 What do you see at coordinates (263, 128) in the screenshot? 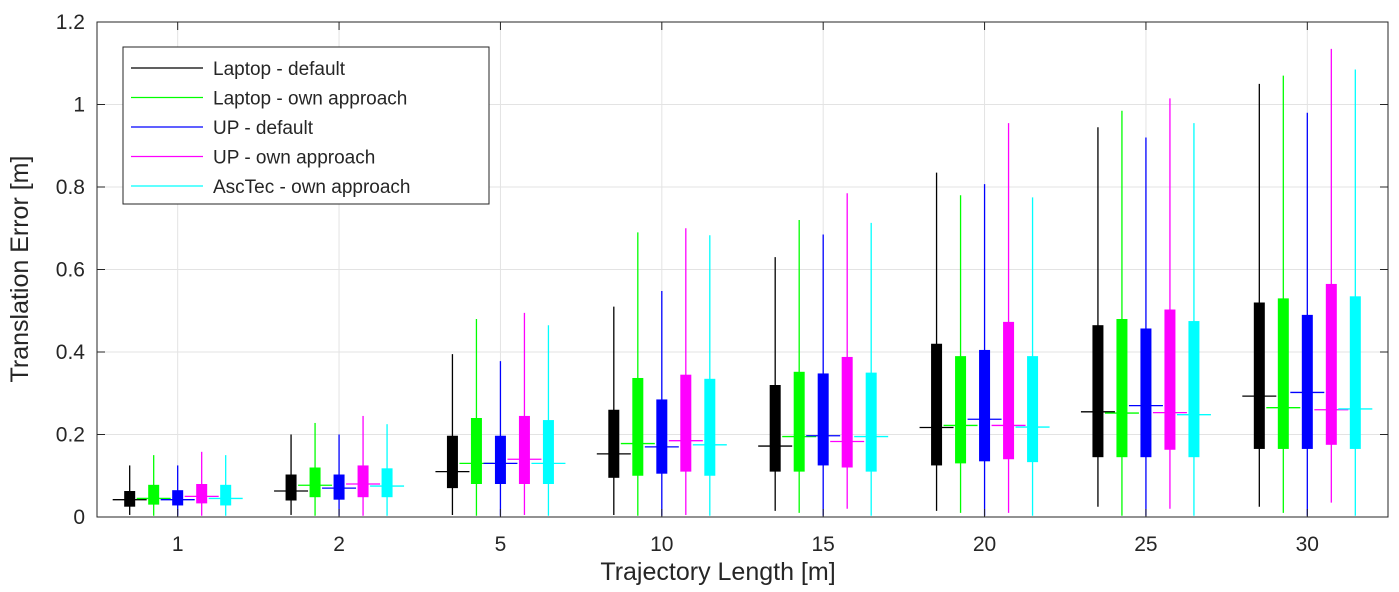
I see `legend-label: UP - default` at bounding box center [263, 128].